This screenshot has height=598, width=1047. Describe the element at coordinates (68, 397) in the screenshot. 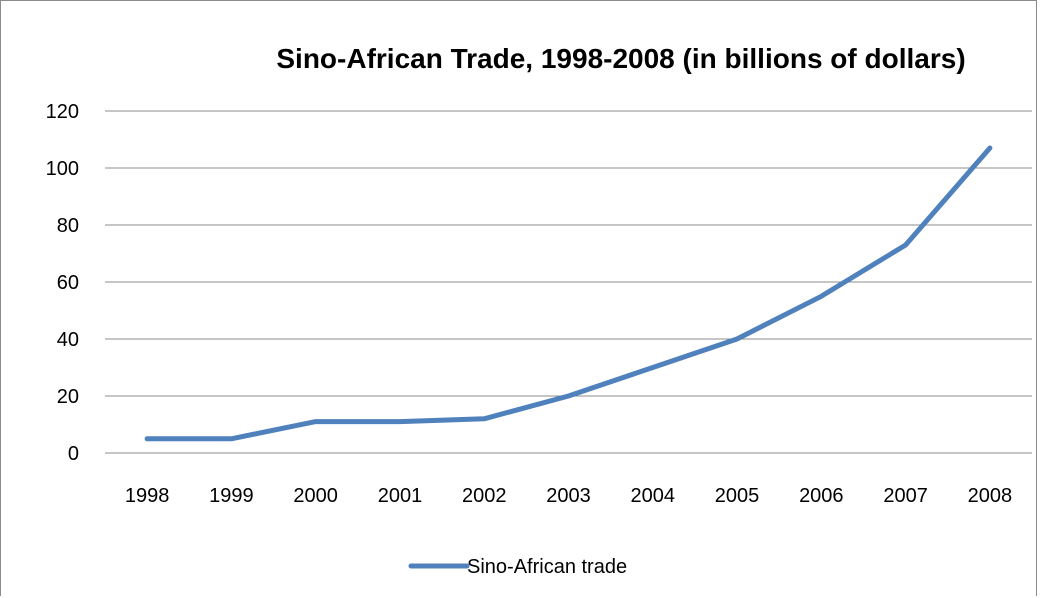

I see `y-tick-label: 20` at that location.